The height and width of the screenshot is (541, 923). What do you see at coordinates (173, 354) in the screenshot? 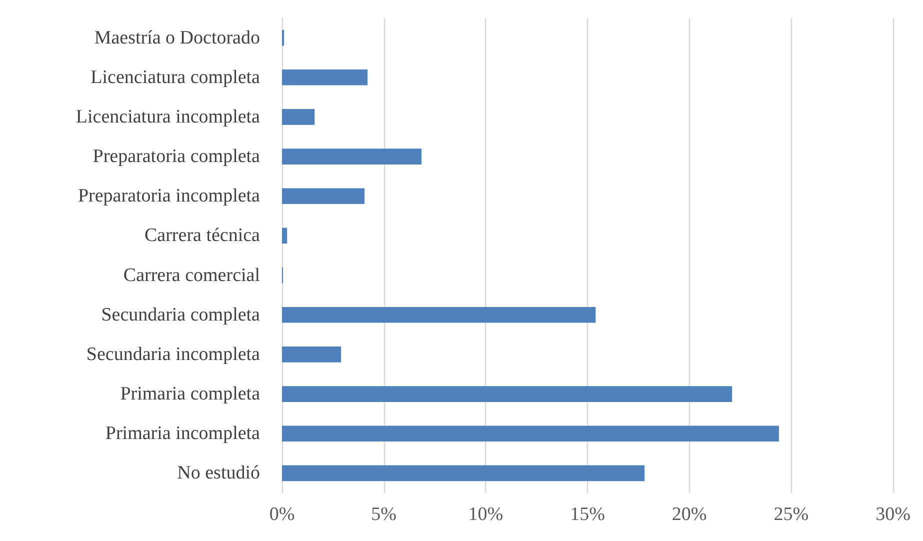
I see `y-tick-label: Secundaria incompleta` at bounding box center [173, 354].